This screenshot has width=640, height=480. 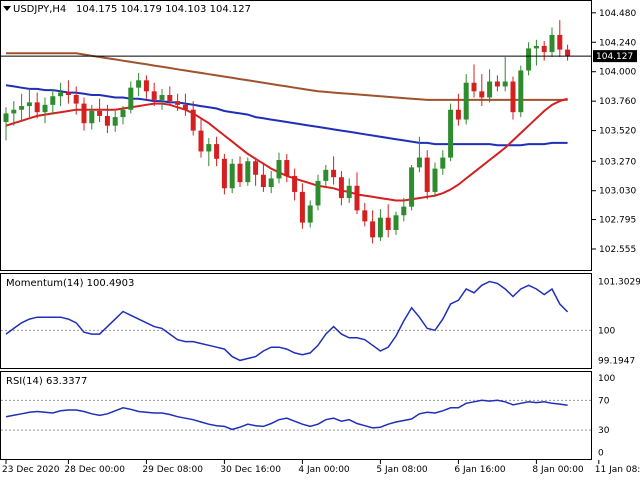 I want to click on momentum-label: Momentum(14) 100.4903, so click(x=70, y=283).